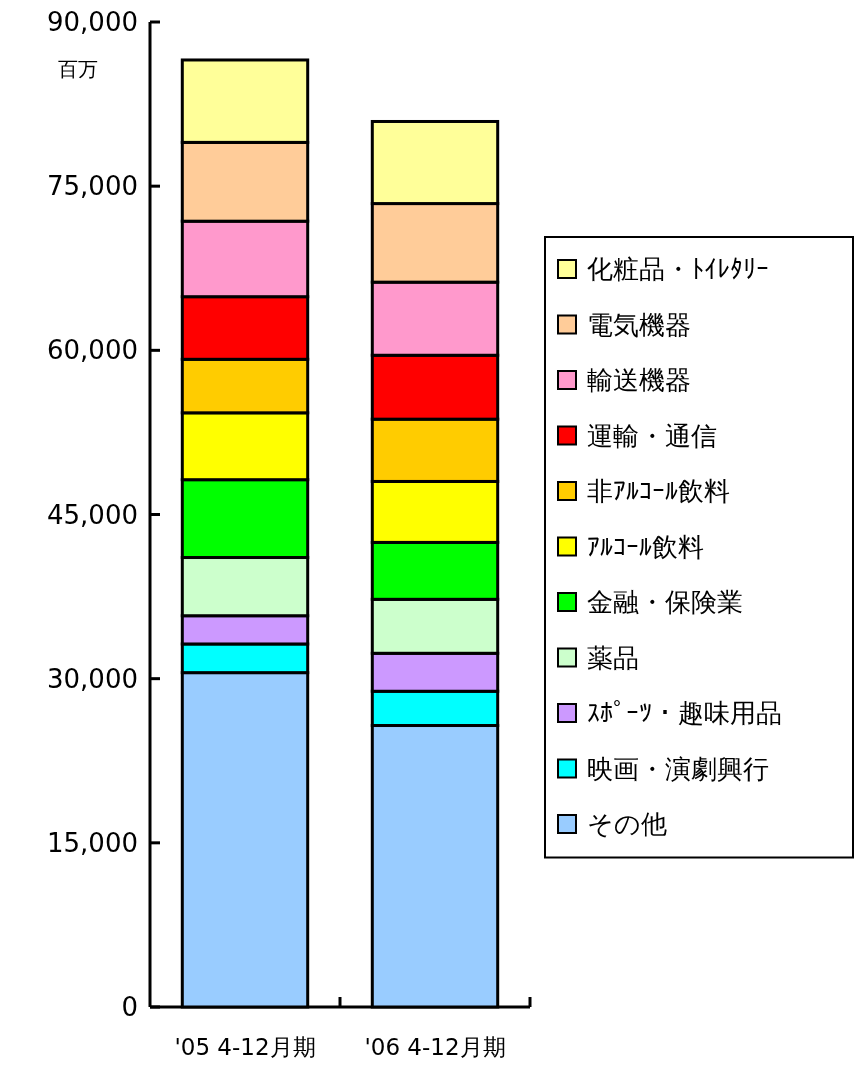 Image resolution: width=855 pixels, height=1067 pixels. I want to click on legend-label: ｽﾎﾟｰﾂ・趣味用品, so click(684, 713).